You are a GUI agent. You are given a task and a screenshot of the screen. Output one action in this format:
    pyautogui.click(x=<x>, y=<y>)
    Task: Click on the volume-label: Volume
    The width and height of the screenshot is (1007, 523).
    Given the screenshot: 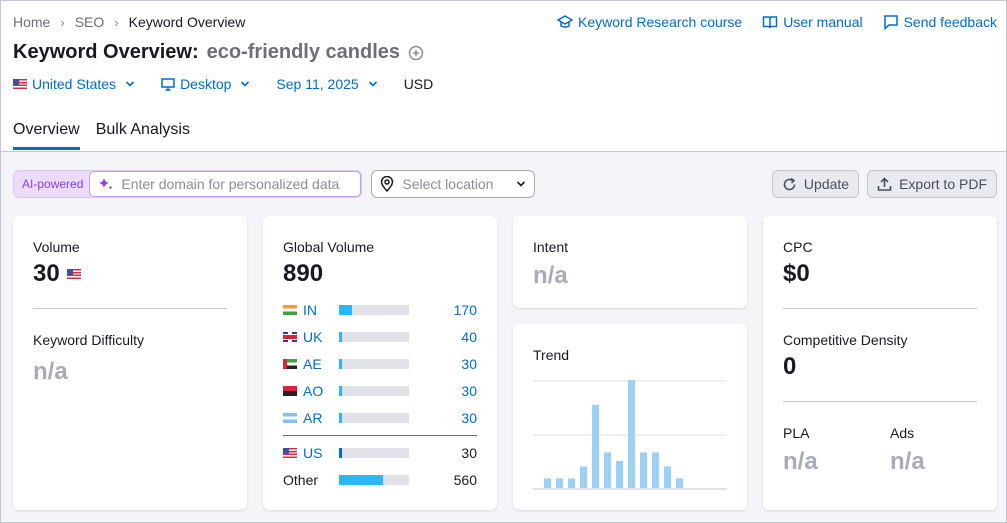 What is the action you would take?
    pyautogui.click(x=56, y=247)
    